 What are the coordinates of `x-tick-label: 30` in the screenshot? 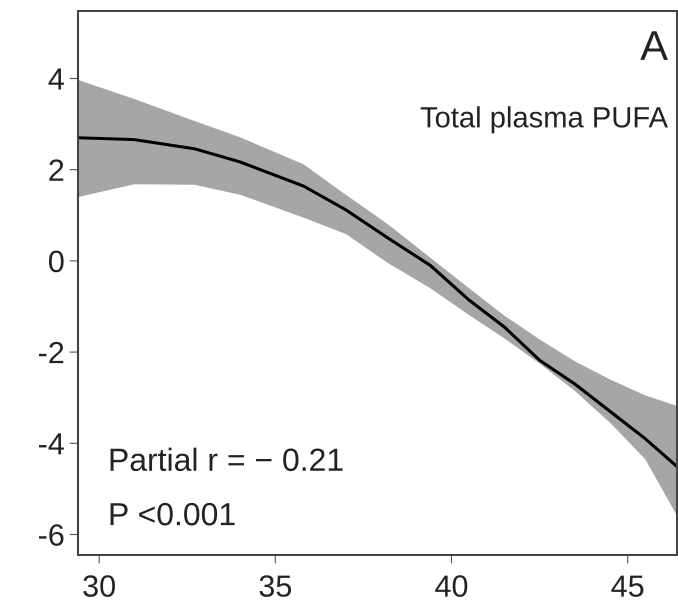 It's located at (99, 586).